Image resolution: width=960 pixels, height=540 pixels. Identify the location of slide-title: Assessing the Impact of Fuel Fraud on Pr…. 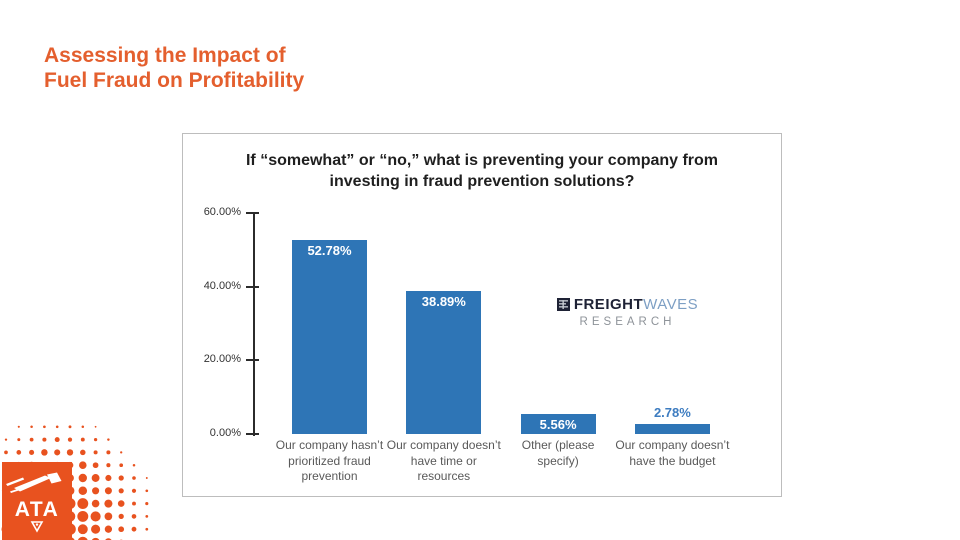
(174, 68).